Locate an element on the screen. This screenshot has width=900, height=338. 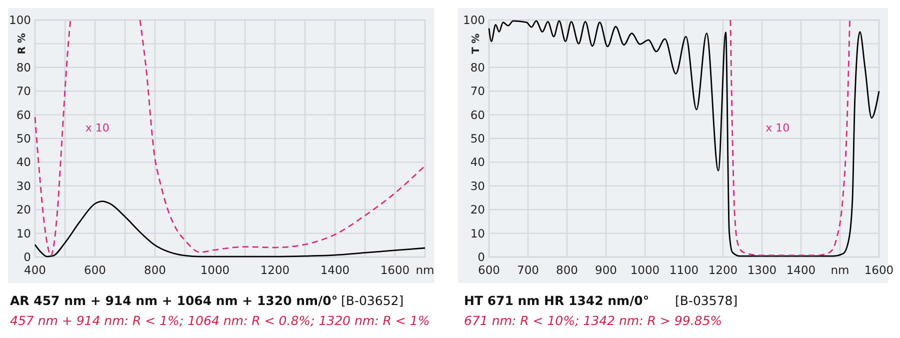
x-tick-label: 1300 is located at coordinates (762, 270).